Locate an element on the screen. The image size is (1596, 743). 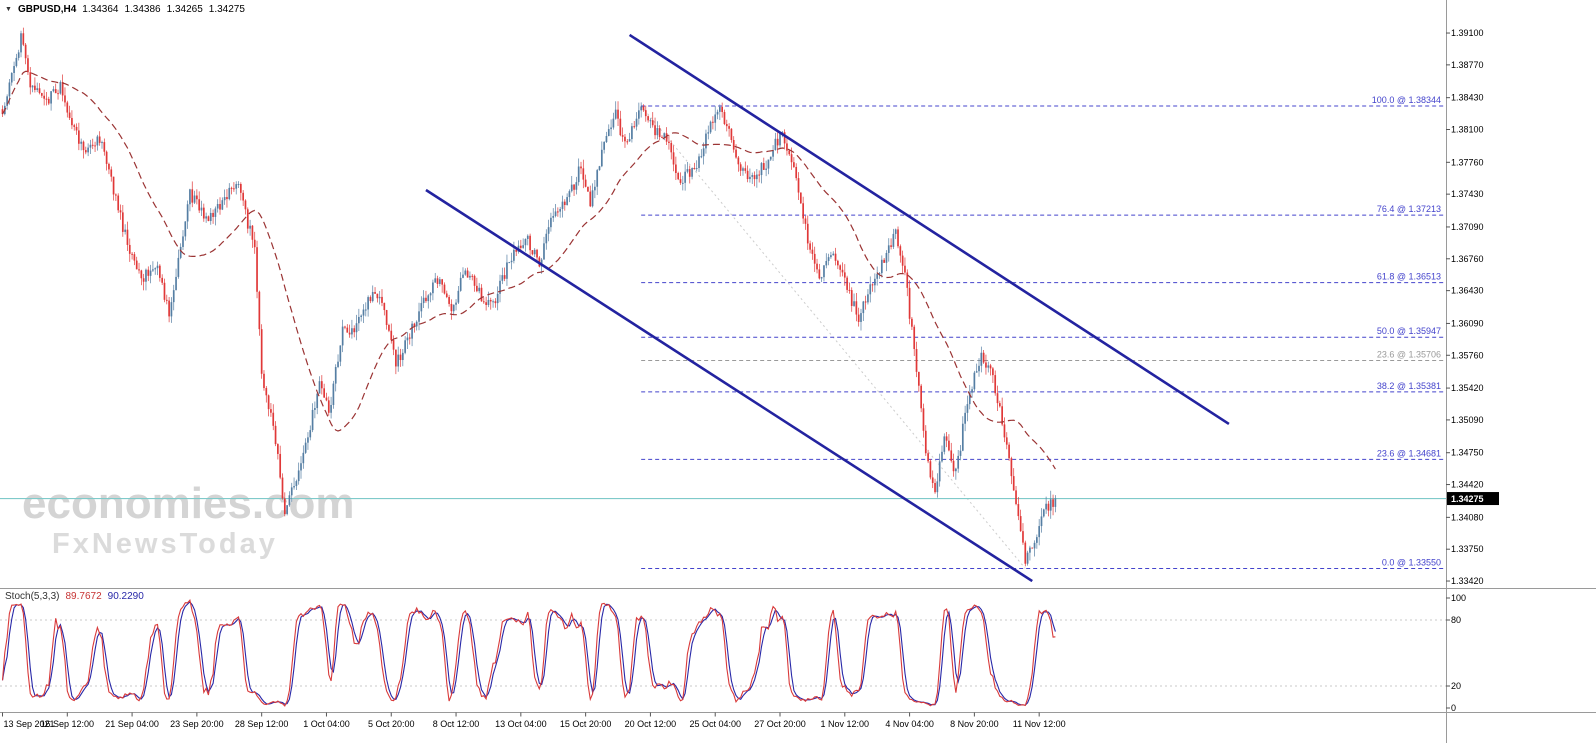
watermark: economies.com FxNewsToday is located at coordinates (188, 520).